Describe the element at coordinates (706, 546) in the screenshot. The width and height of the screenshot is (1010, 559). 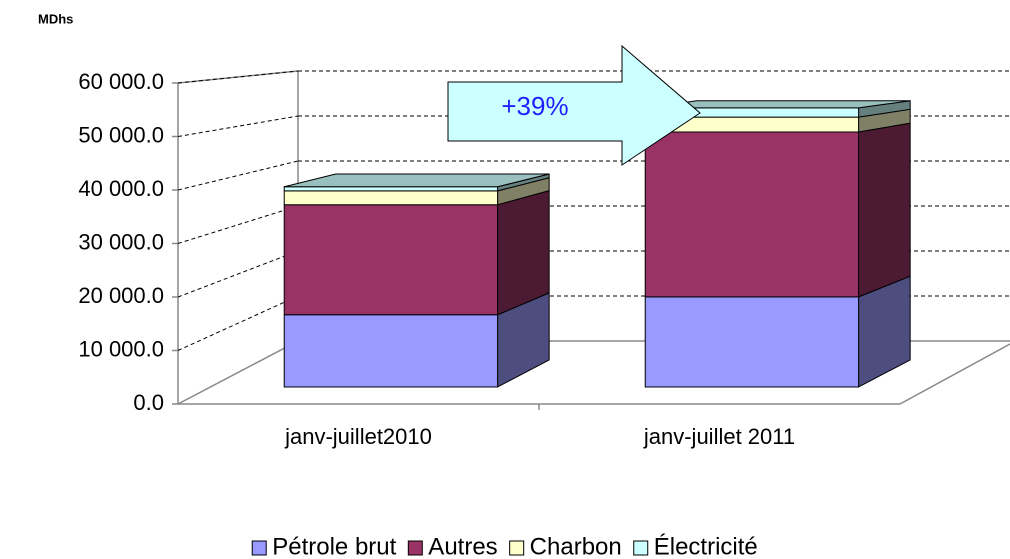
I see `legend-label: Électricité` at that location.